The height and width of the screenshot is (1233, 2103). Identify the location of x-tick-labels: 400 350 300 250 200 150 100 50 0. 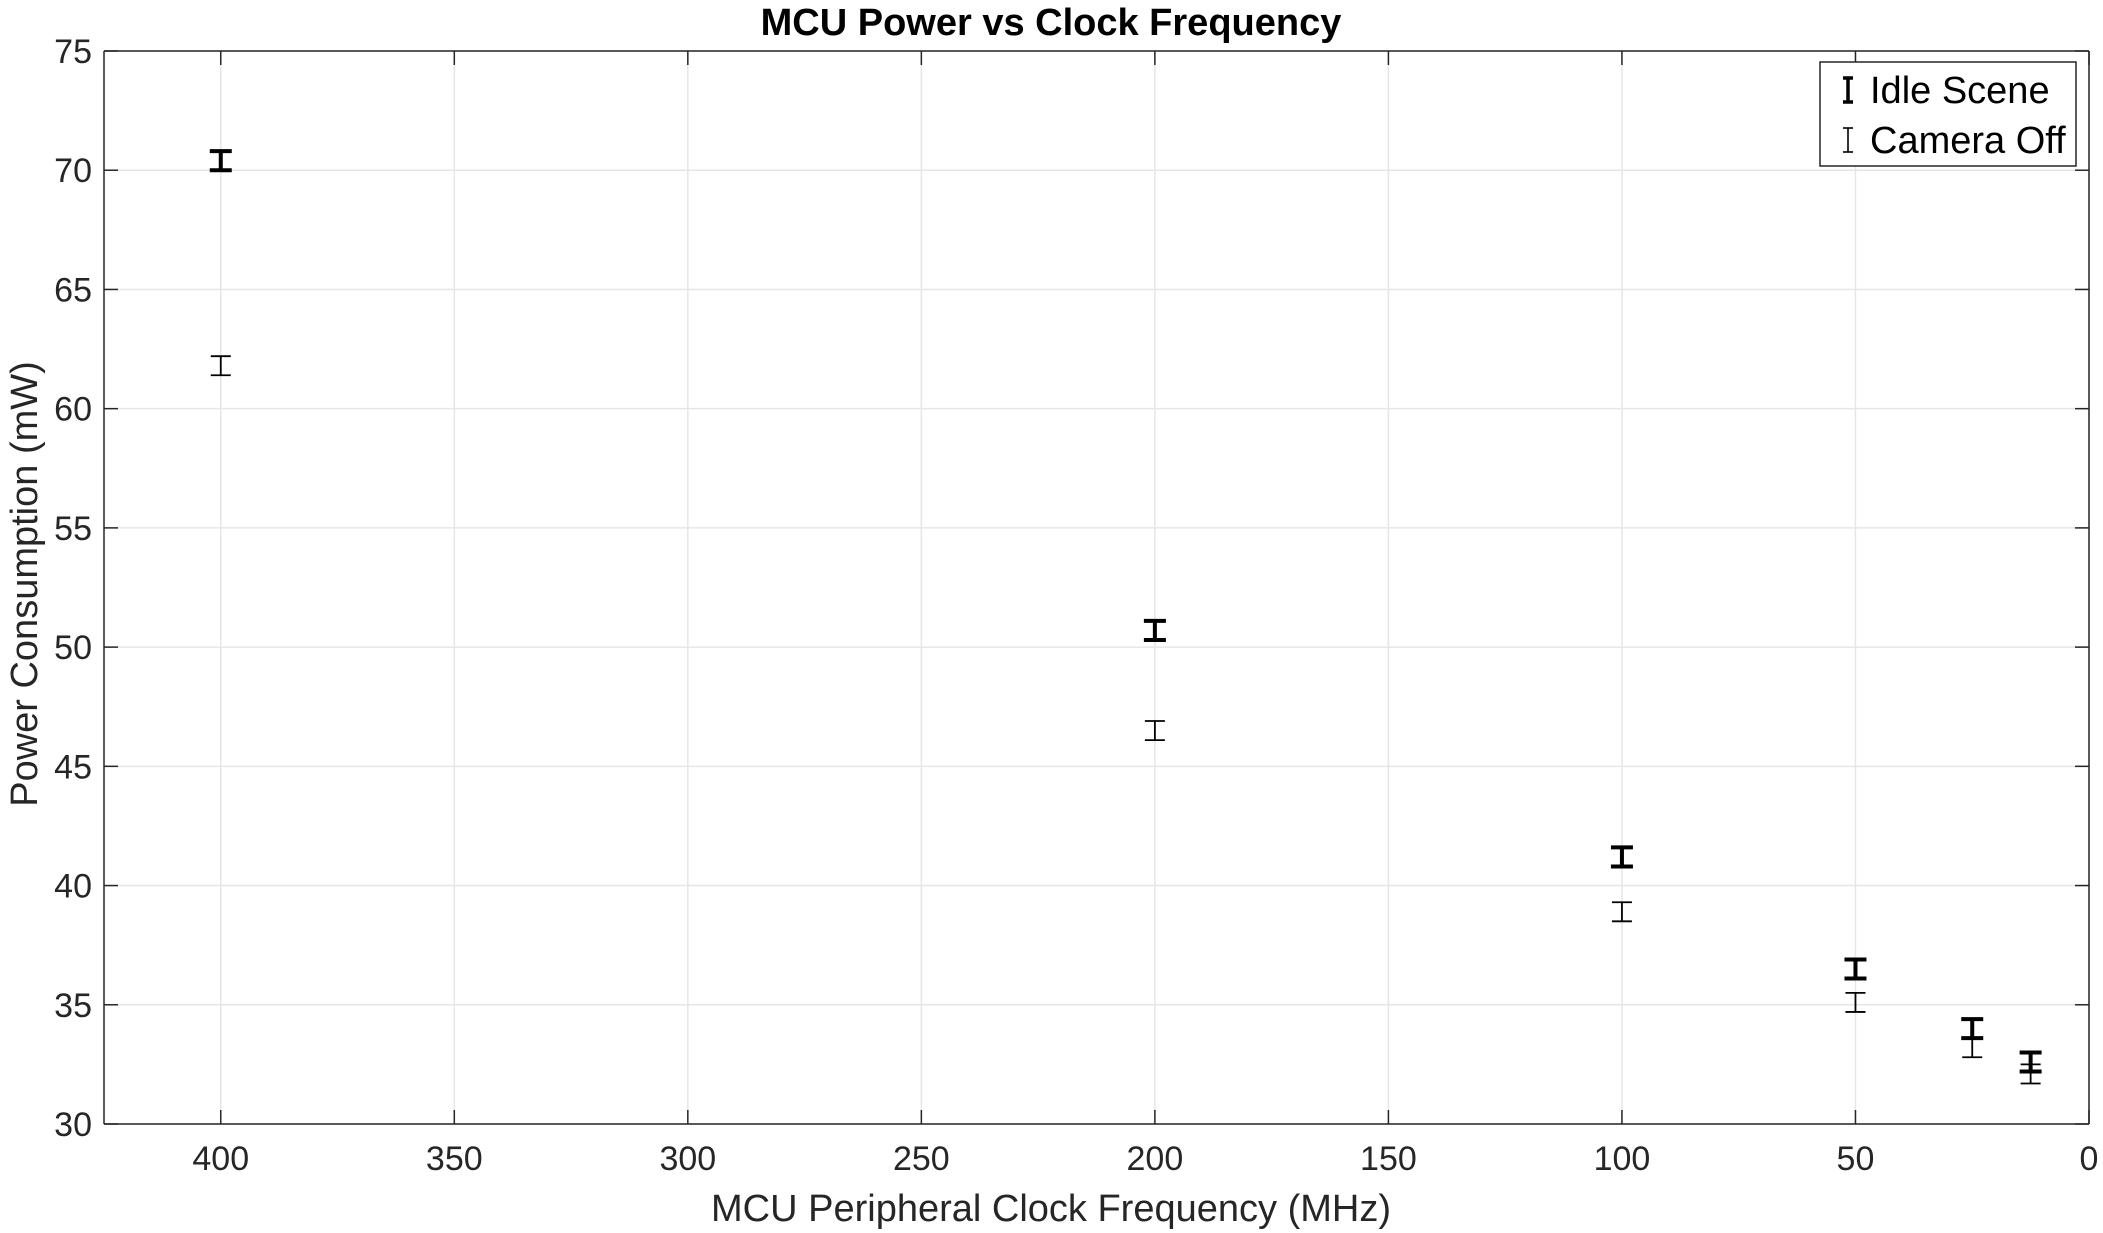
(1145, 1159).